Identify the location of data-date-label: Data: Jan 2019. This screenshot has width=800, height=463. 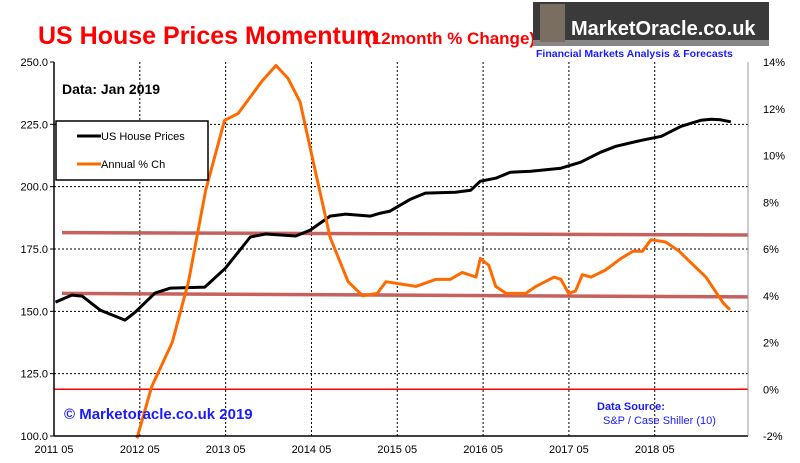
(111, 89).